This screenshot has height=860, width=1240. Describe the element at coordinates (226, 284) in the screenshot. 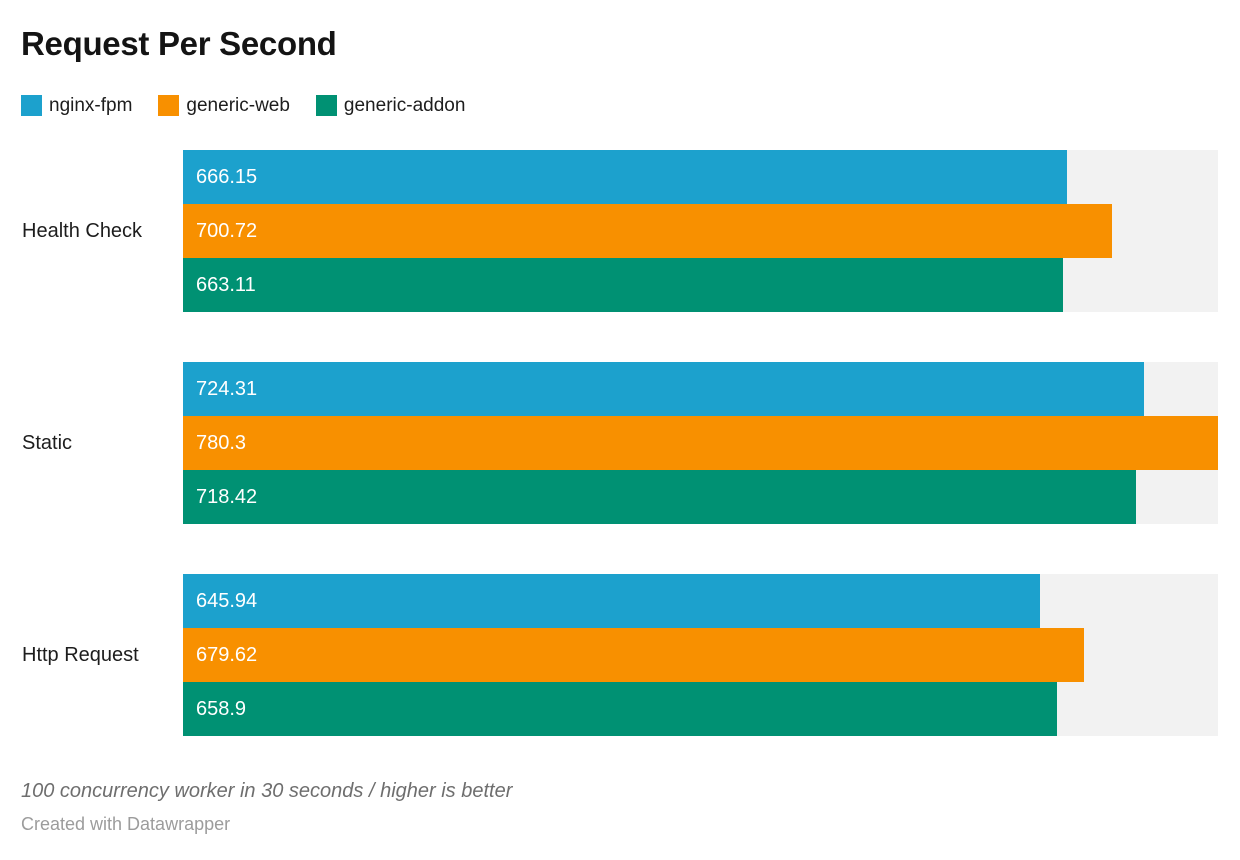

I see `bar-value-label: 663.11` at that location.